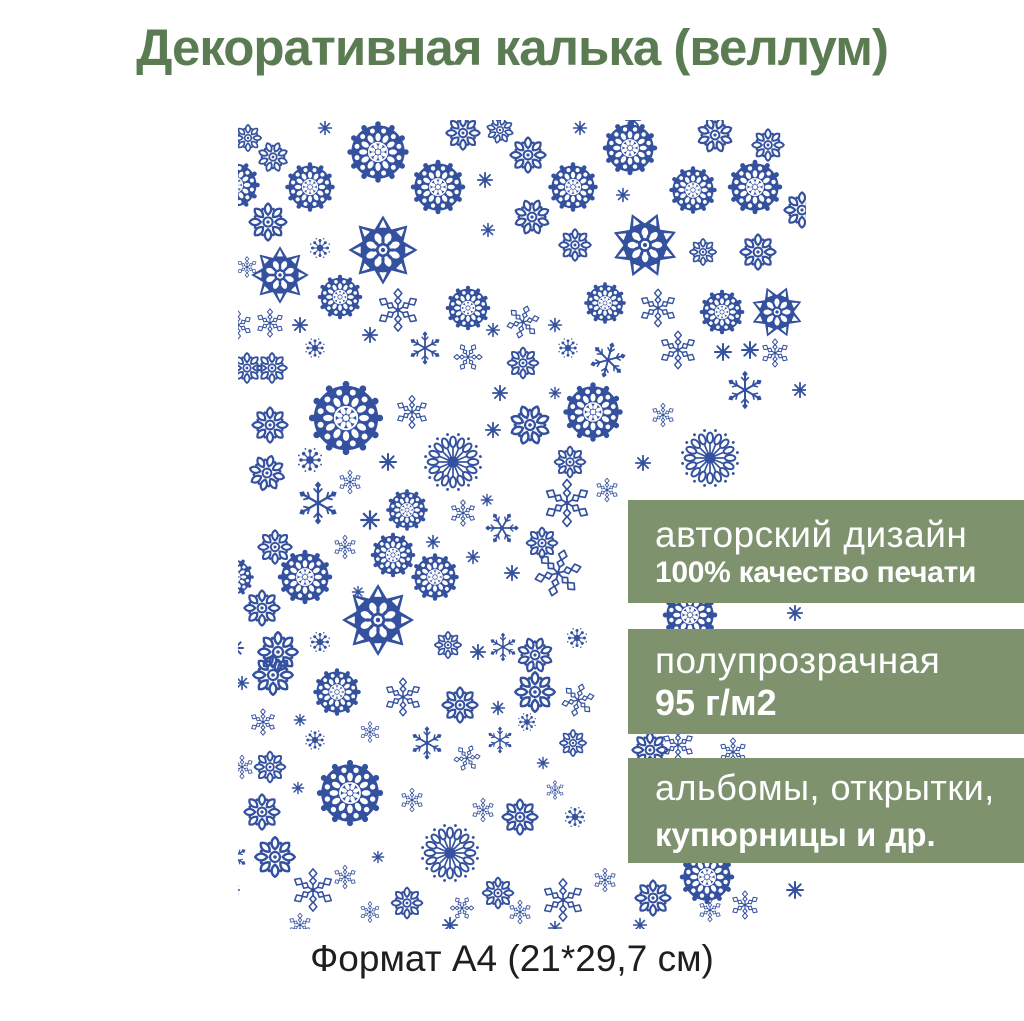  I want to click on banner-line-primary: авторский дизайн, so click(811, 534).